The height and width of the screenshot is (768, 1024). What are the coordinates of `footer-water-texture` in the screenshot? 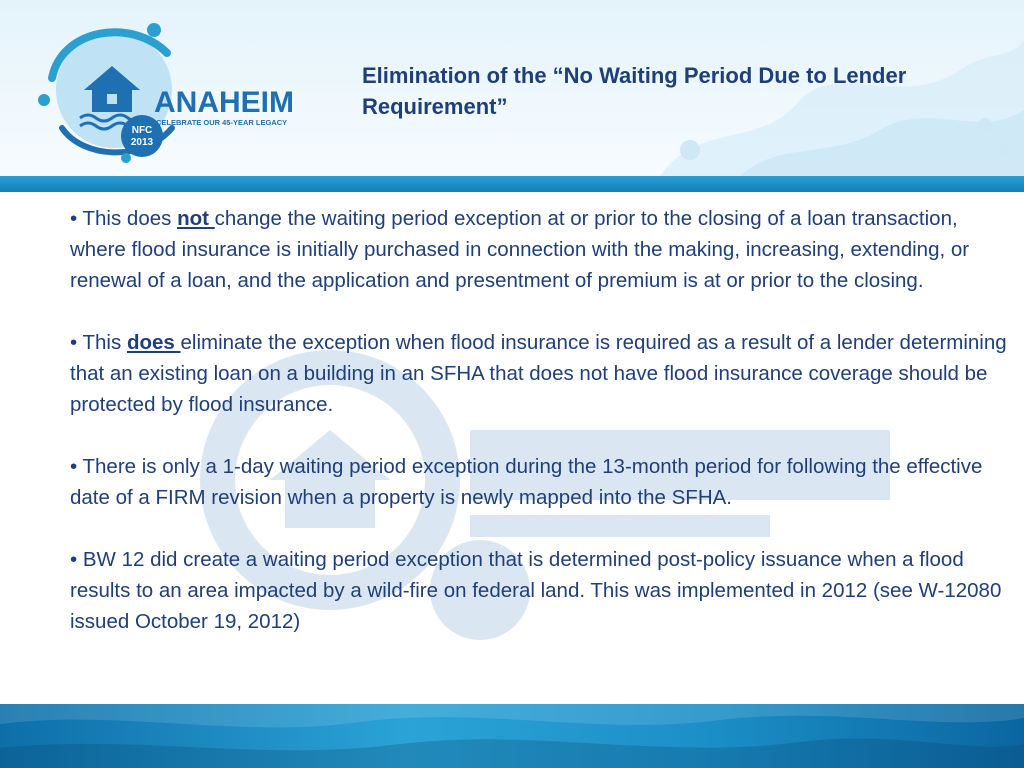 It's located at (512, 736).